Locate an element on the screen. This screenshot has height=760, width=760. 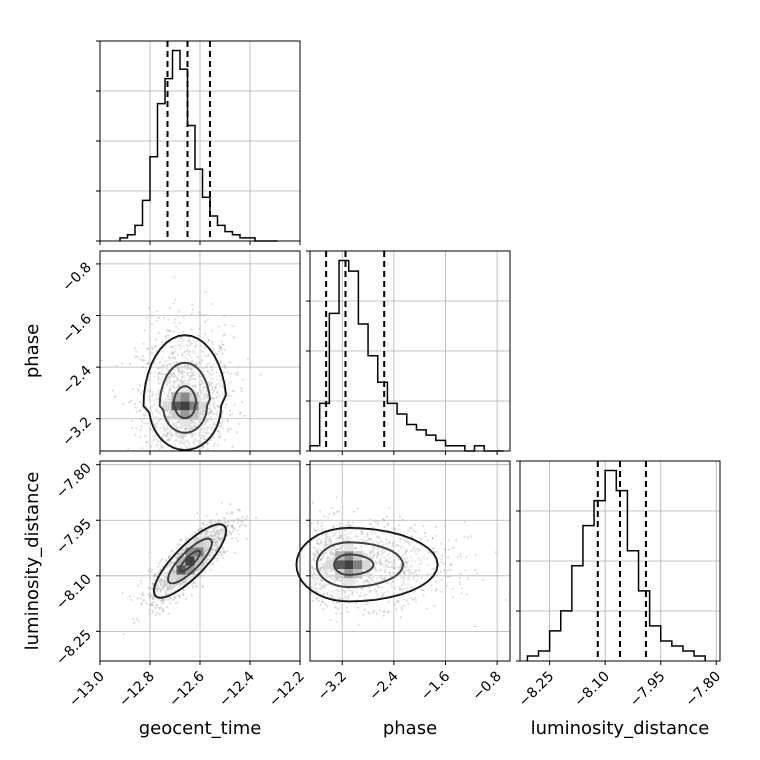
axis-ticks is located at coordinates (198, 359).